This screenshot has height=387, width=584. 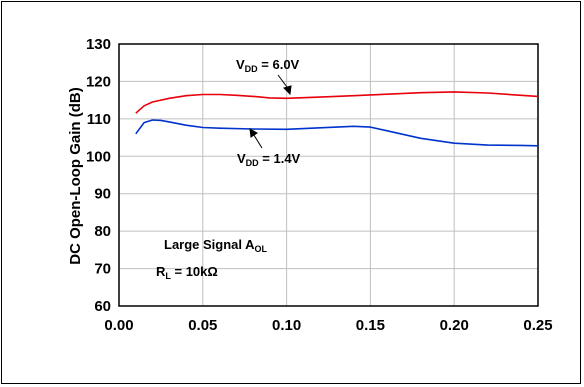 What do you see at coordinates (270, 111) in the screenshot?
I see `annotation-arrows` at bounding box center [270, 111].